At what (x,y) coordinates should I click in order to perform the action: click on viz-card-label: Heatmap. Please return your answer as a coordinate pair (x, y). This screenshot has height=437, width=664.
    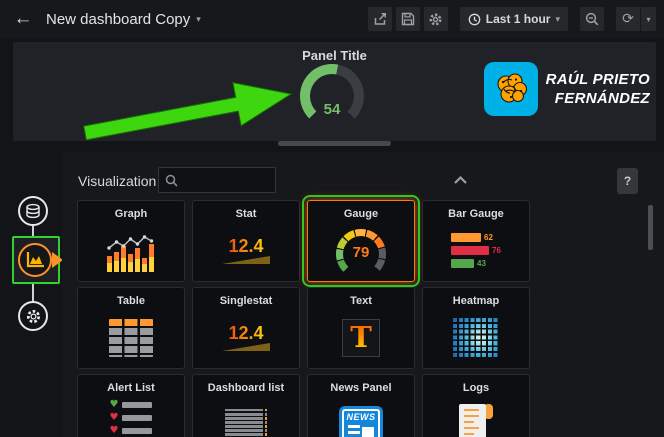
    Looking at the image, I should click on (476, 301).